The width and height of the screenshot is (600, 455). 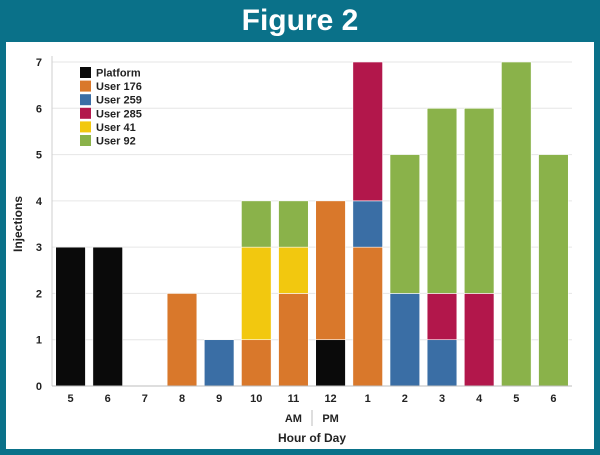 I want to click on y-axis-title: Injections, so click(x=18, y=224).